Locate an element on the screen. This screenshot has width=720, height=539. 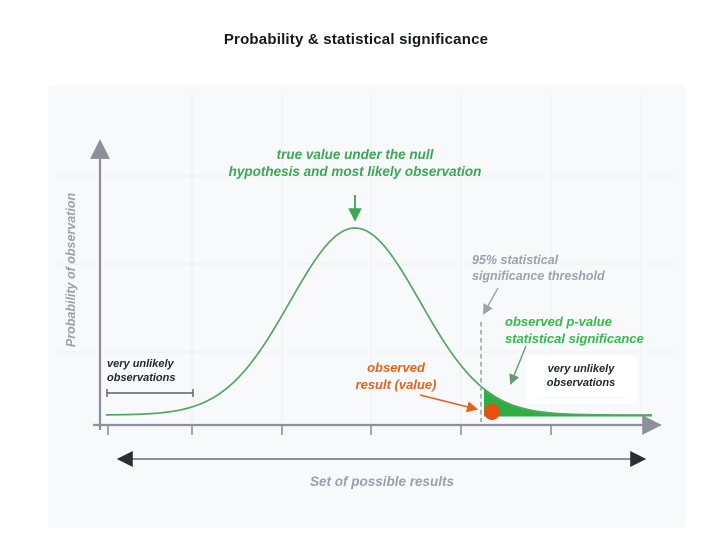
threshold-annotation: 95% statistical significance threshold is located at coordinates (557, 268).